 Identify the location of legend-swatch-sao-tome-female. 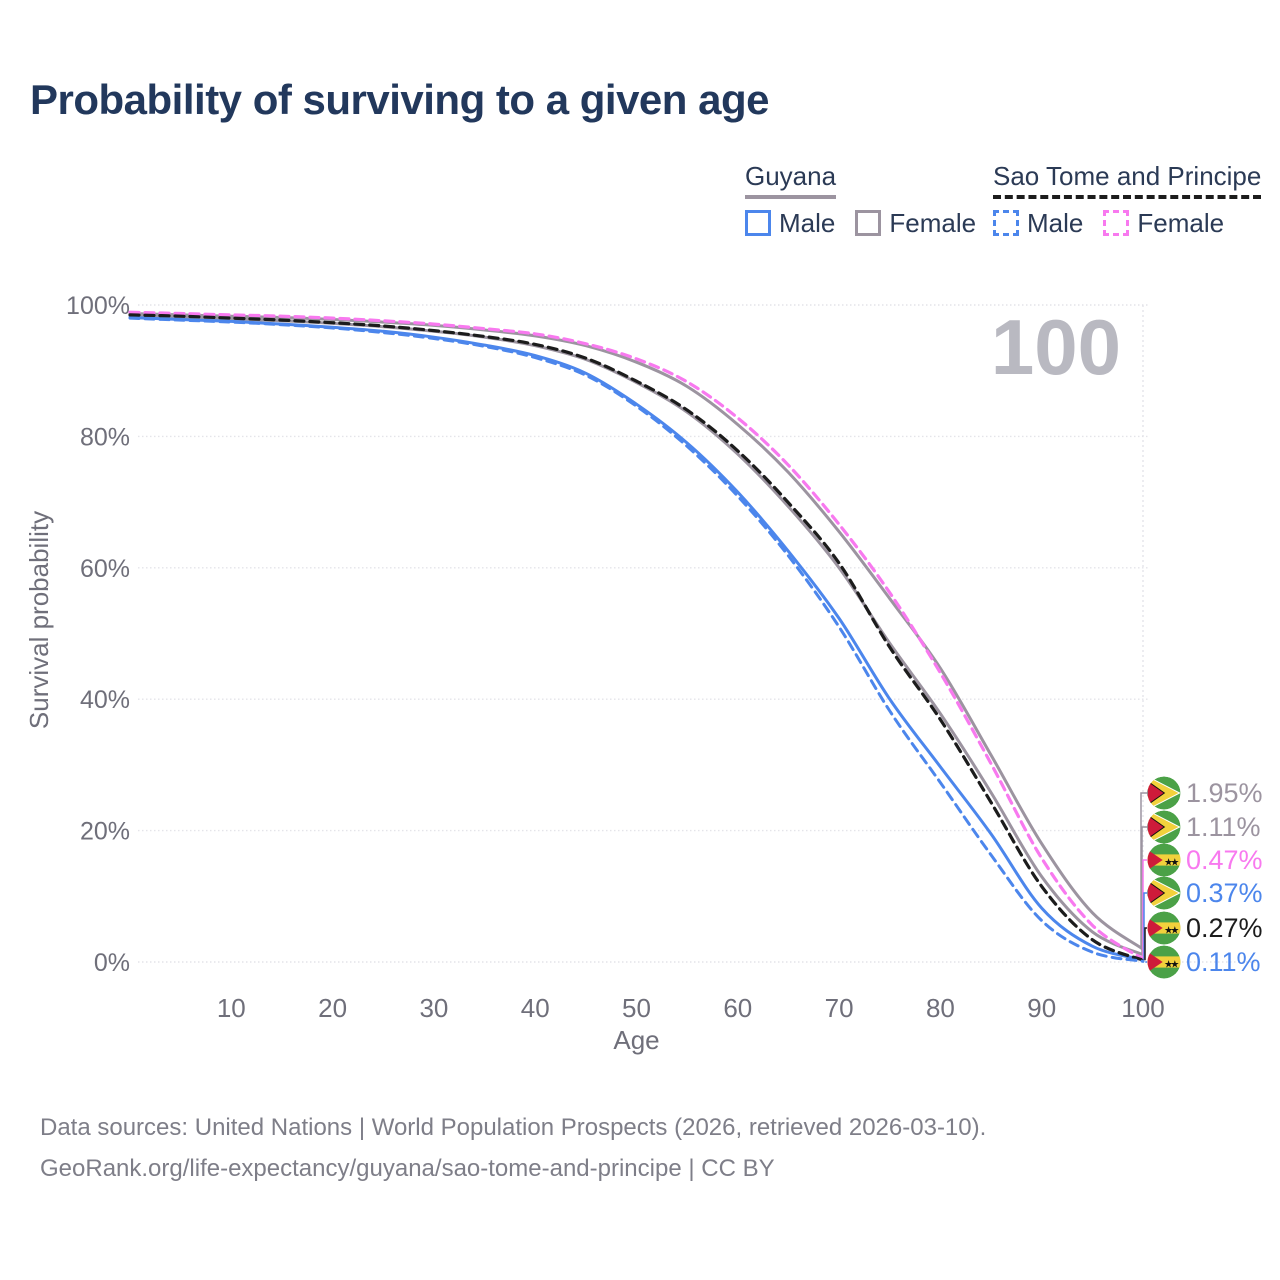
(1116, 223).